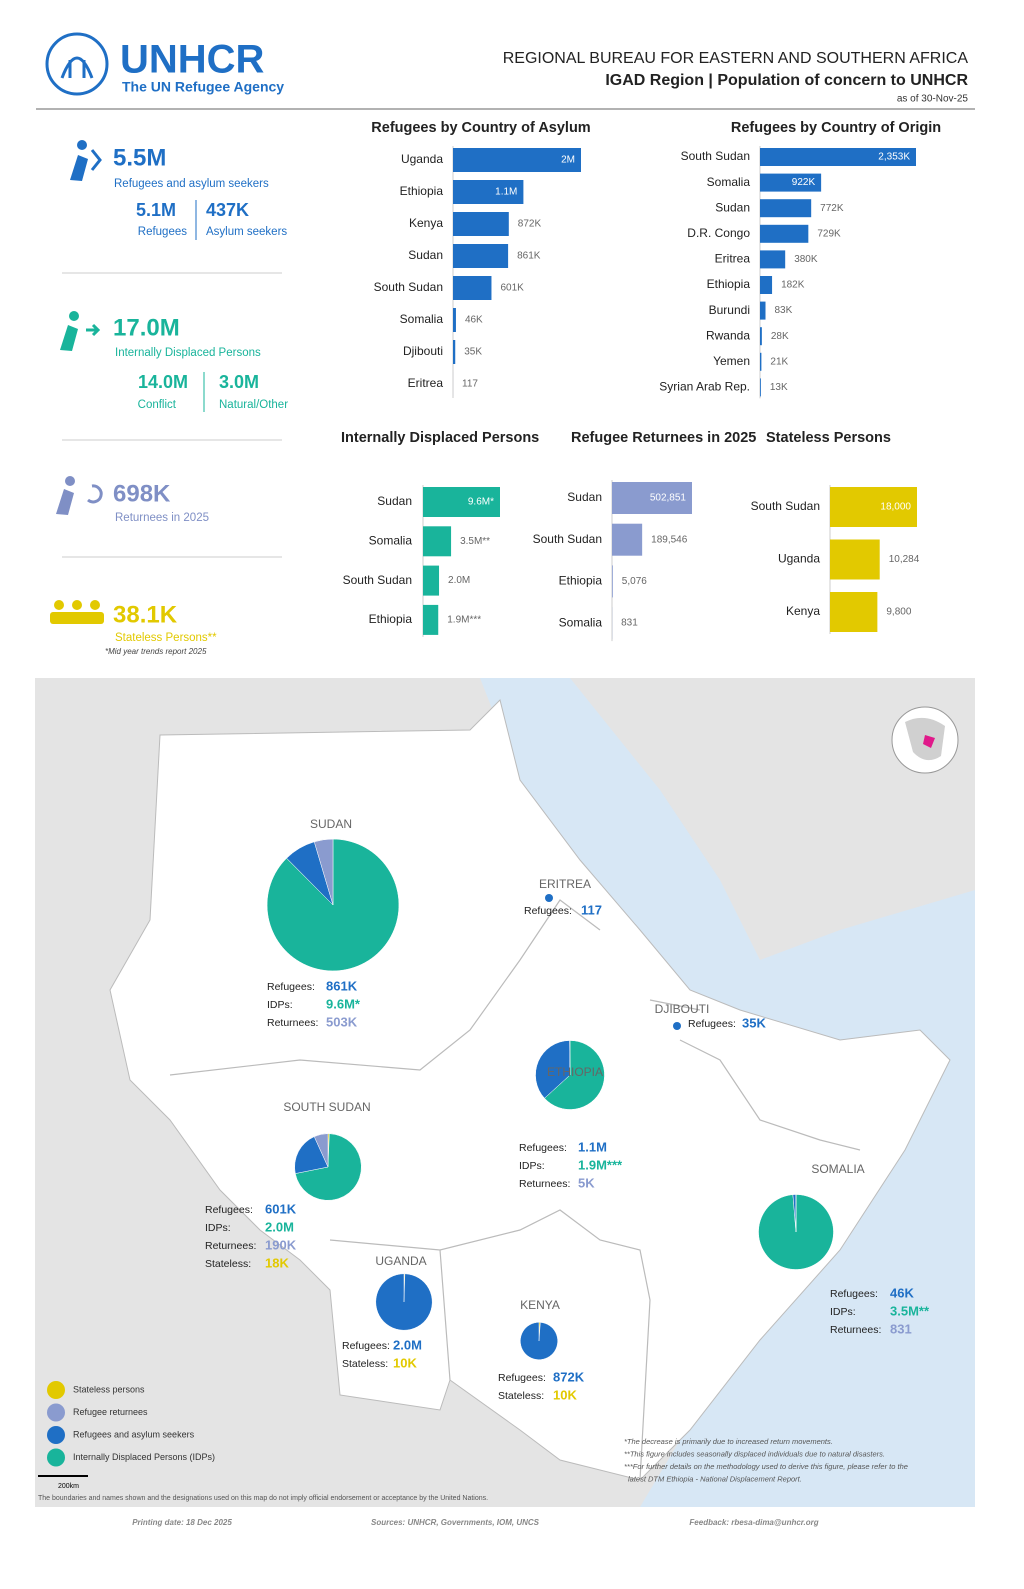  I want to click on map-item-value: 35K, so click(754, 1022).